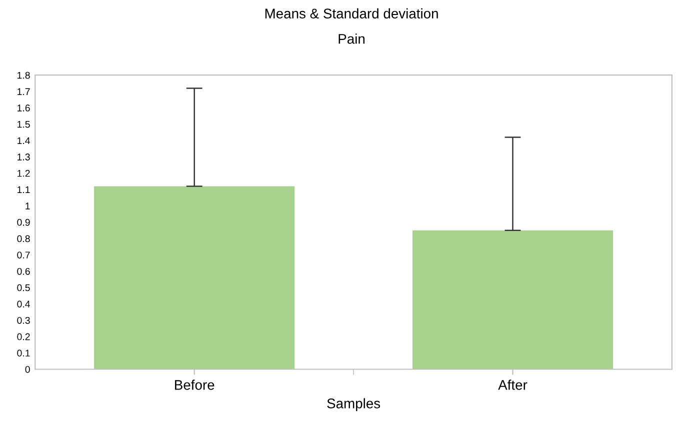  I want to click on y-tick-label: 1.4, so click(24, 140).